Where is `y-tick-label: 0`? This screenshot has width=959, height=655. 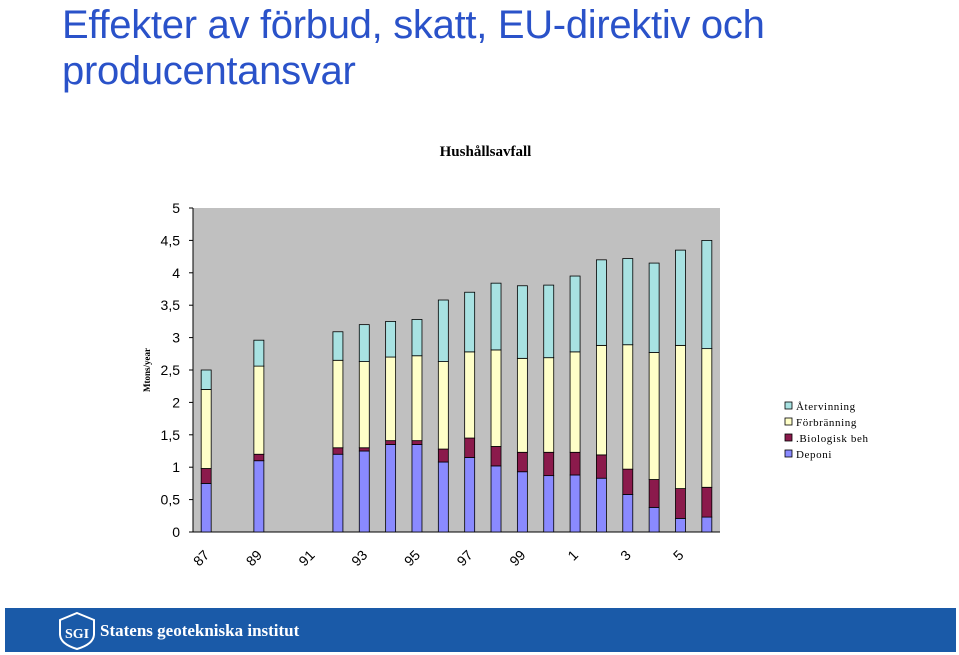 y-tick-label: 0 is located at coordinates (176, 532).